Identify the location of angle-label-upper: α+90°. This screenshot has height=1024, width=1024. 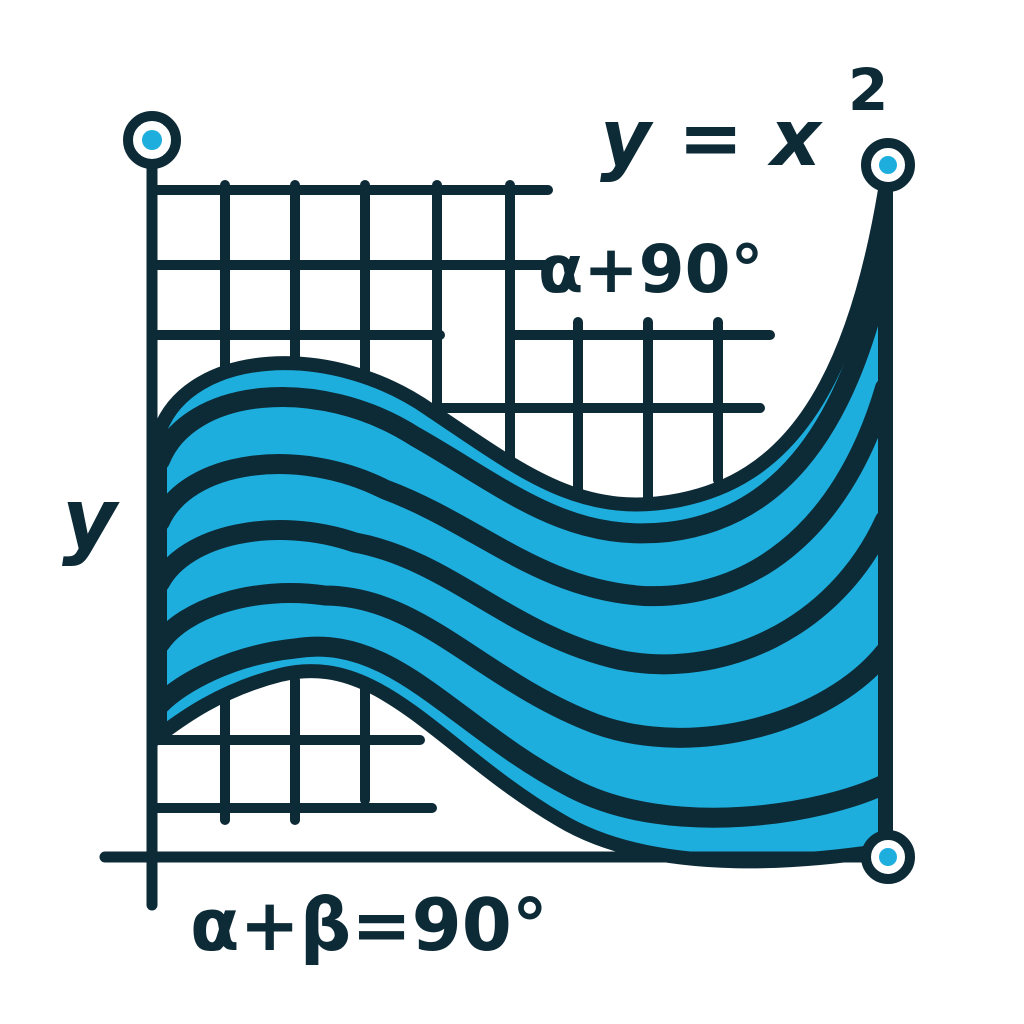
(651, 269).